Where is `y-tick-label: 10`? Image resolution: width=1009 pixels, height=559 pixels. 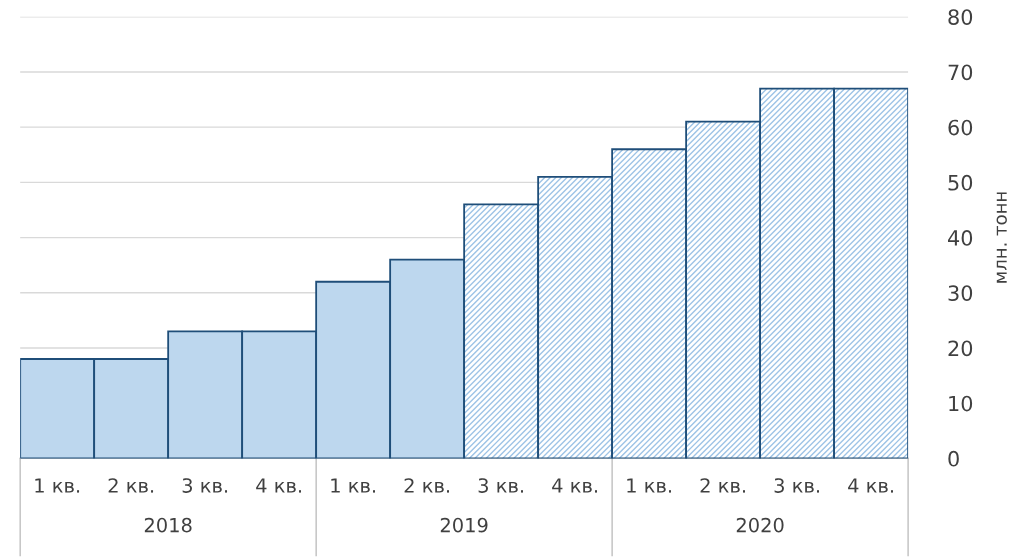
y-tick-label: 10 is located at coordinates (961, 403).